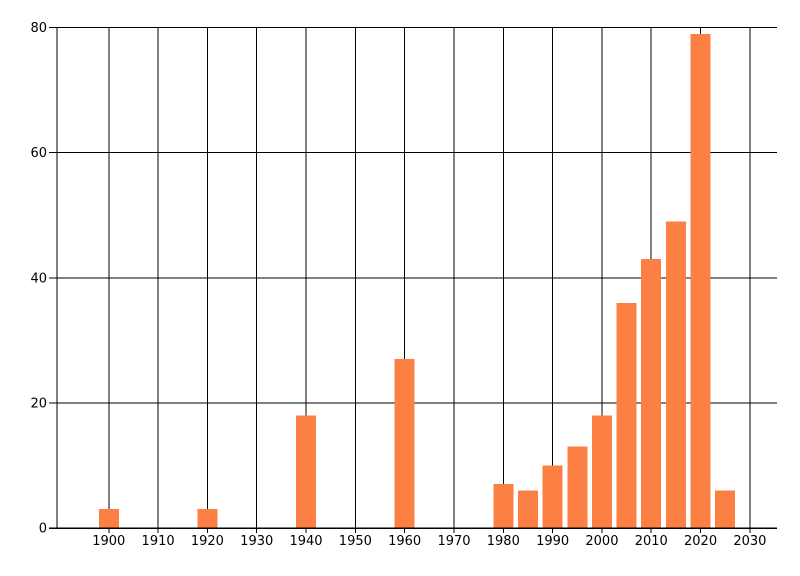 Image resolution: width=800 pixels, height=576 pixels. I want to click on x-tick-label-1970: 1970, so click(453, 541).